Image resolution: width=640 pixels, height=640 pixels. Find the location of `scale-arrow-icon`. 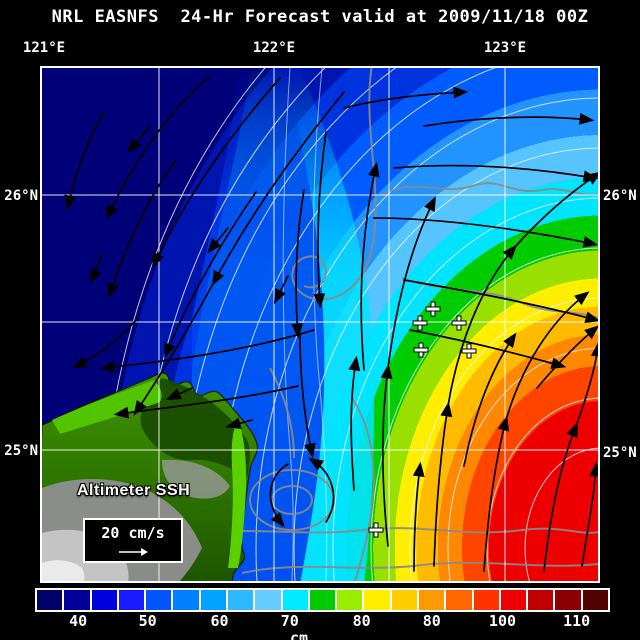

scale-arrow-icon is located at coordinates (133, 552).